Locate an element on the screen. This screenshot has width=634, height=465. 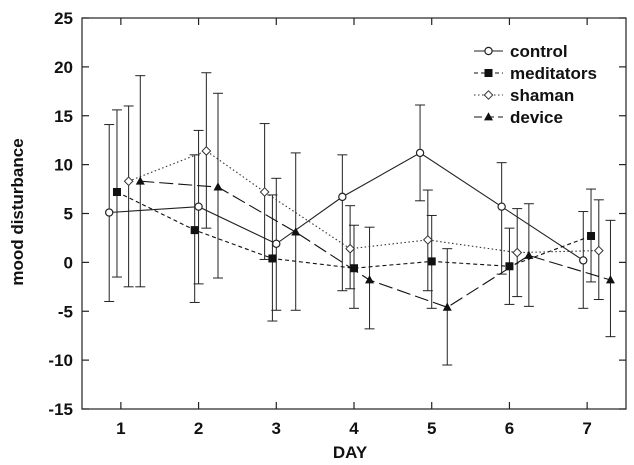
legend-label-meditators: meditators is located at coordinates (553, 73).